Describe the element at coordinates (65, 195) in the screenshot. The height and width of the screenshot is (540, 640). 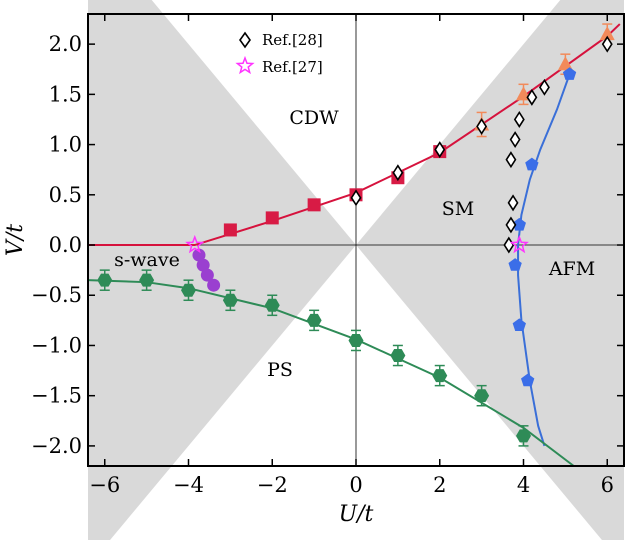
I see `y-tick-label-5: 0.5` at that location.